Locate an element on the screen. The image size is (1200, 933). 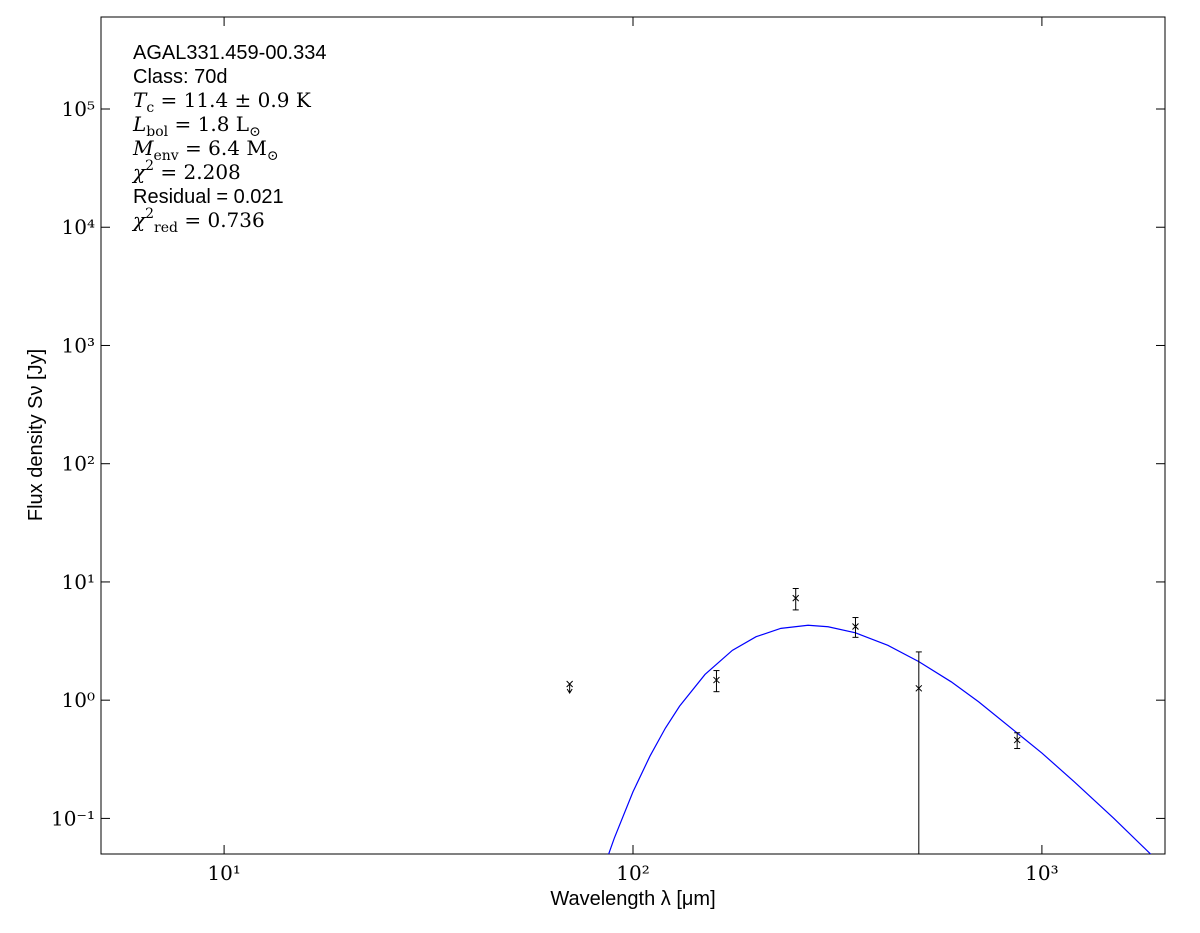
annotation-part: L is located at coordinates (139, 124).